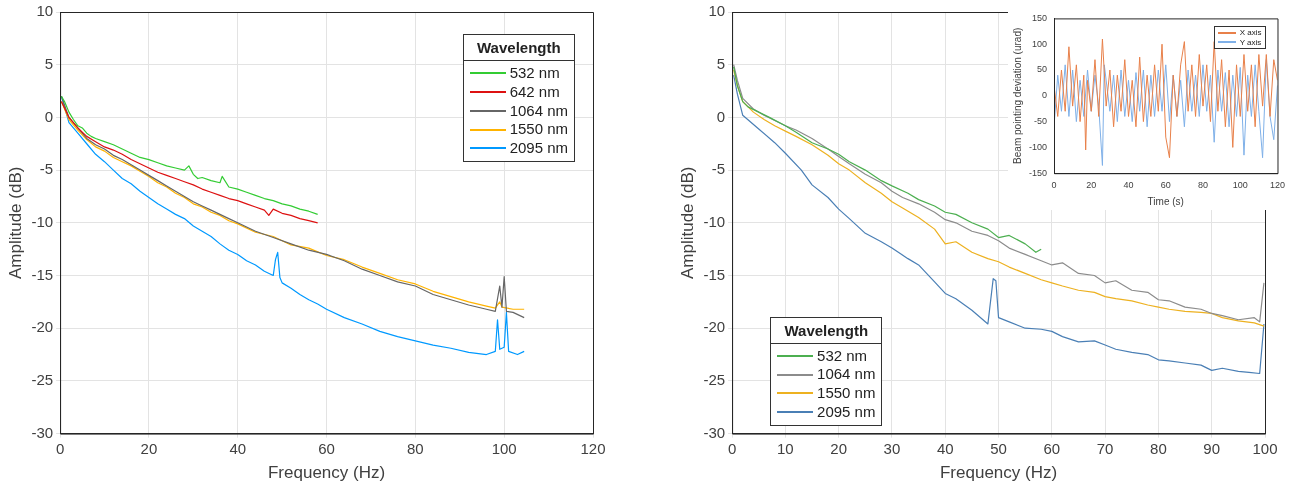  What do you see at coordinates (1105, 448) in the screenshot?
I see `x-tick-label: 70` at bounding box center [1105, 448].